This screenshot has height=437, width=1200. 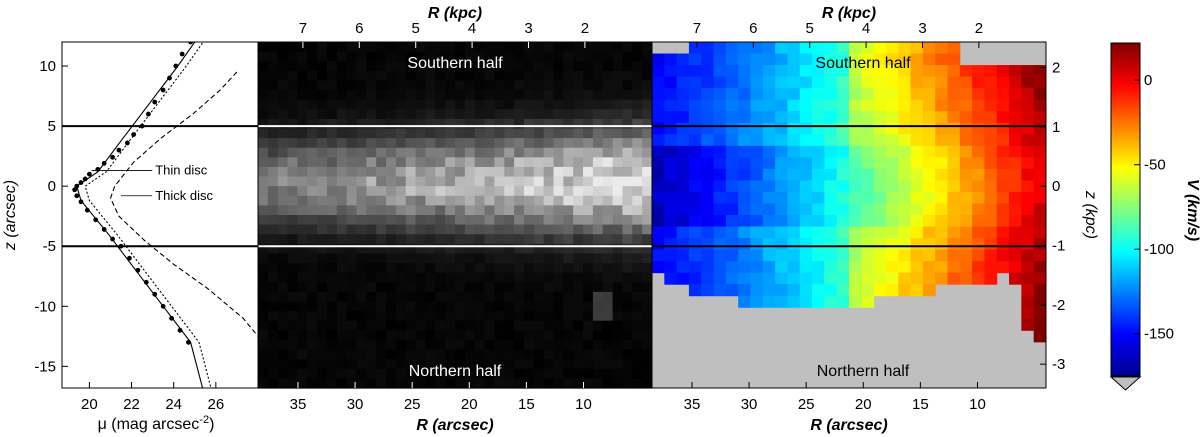 I want to click on profile-ytick-label: 0, so click(x=52, y=186).